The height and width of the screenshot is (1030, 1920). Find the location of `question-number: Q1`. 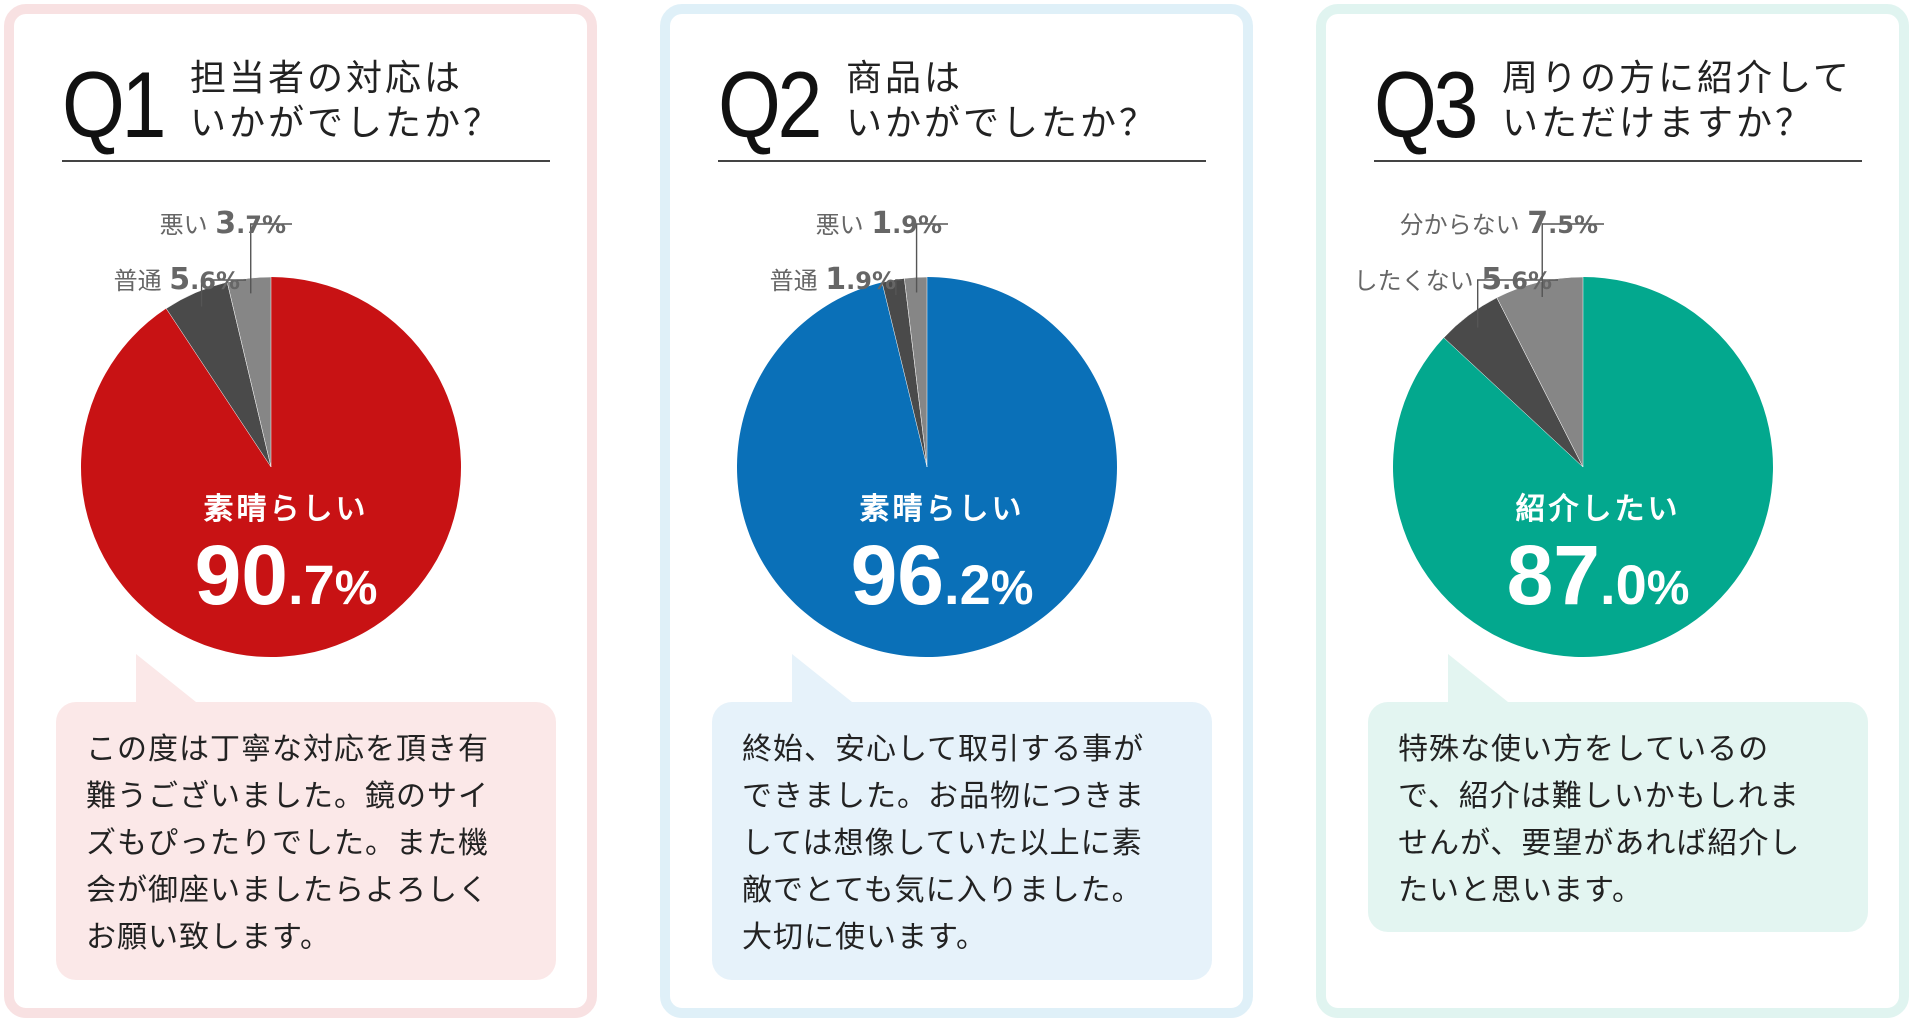

question-number: Q1 is located at coordinates (114, 104).